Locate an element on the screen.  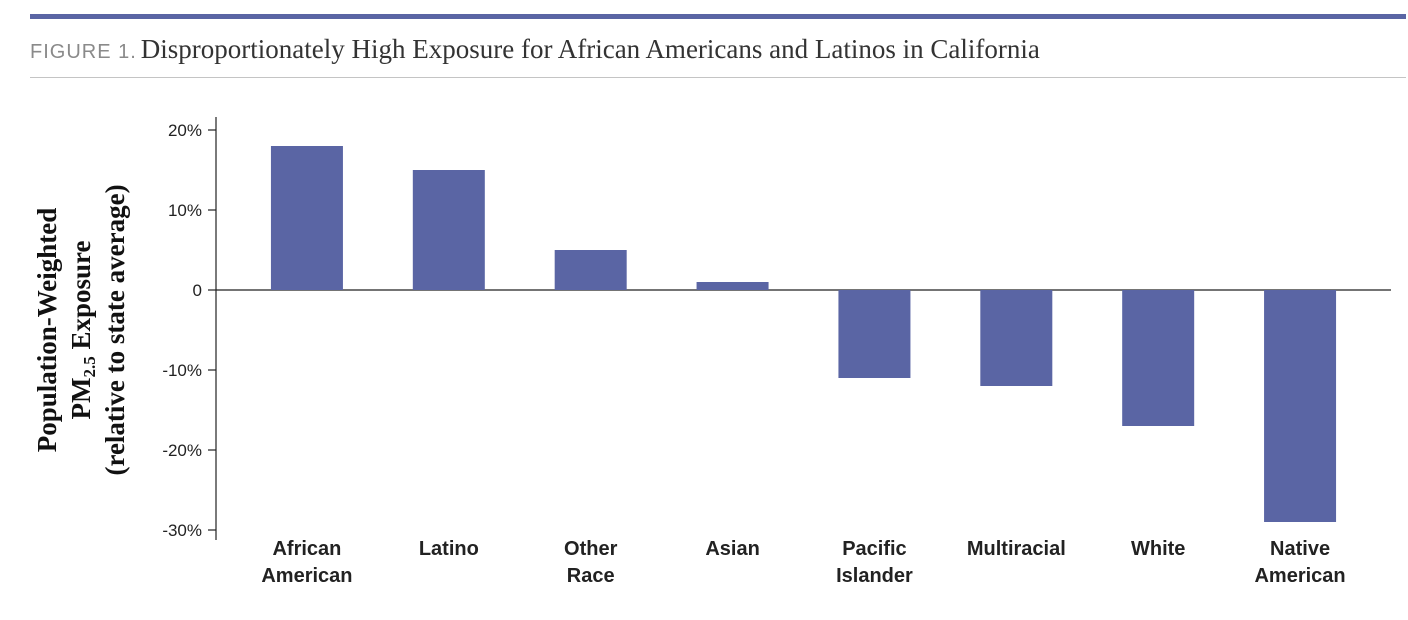
x-category-label: White is located at coordinates (1158, 549).